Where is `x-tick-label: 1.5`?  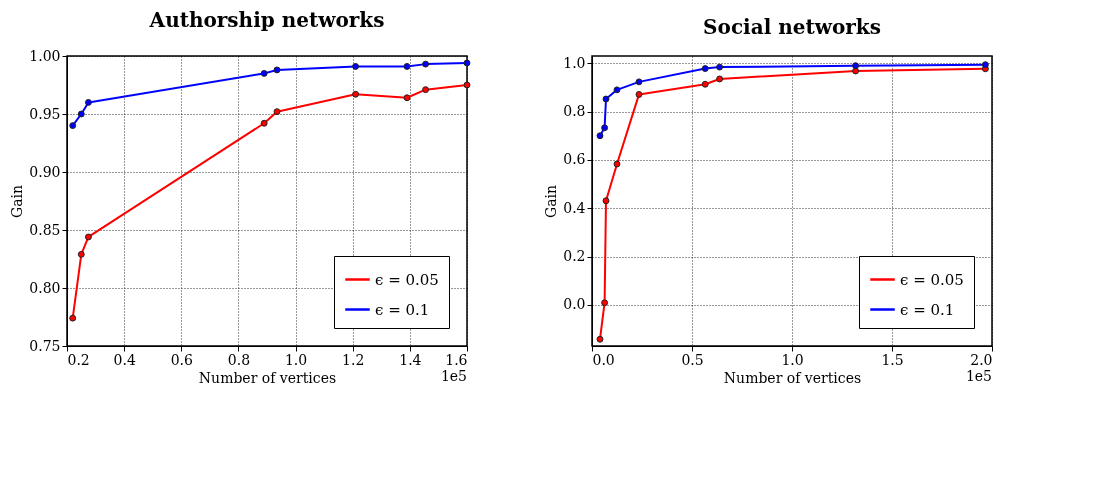
x-tick-label: 1.5 is located at coordinates (892, 359).